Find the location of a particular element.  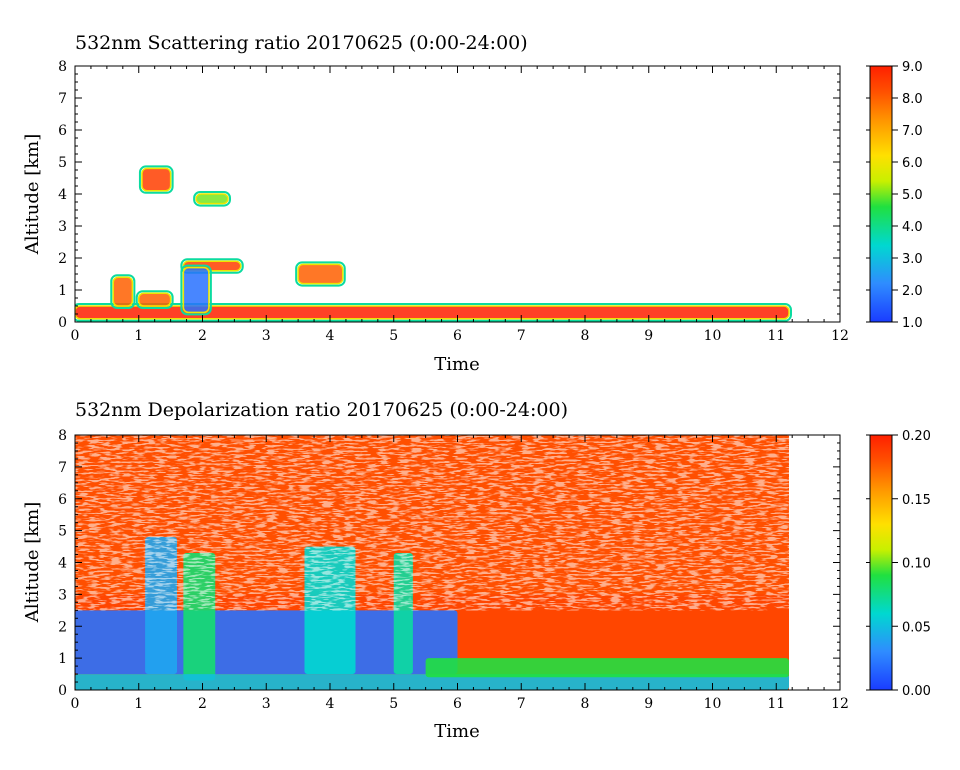

scattering-ylabel: Altitude [km] is located at coordinates (32, 195).